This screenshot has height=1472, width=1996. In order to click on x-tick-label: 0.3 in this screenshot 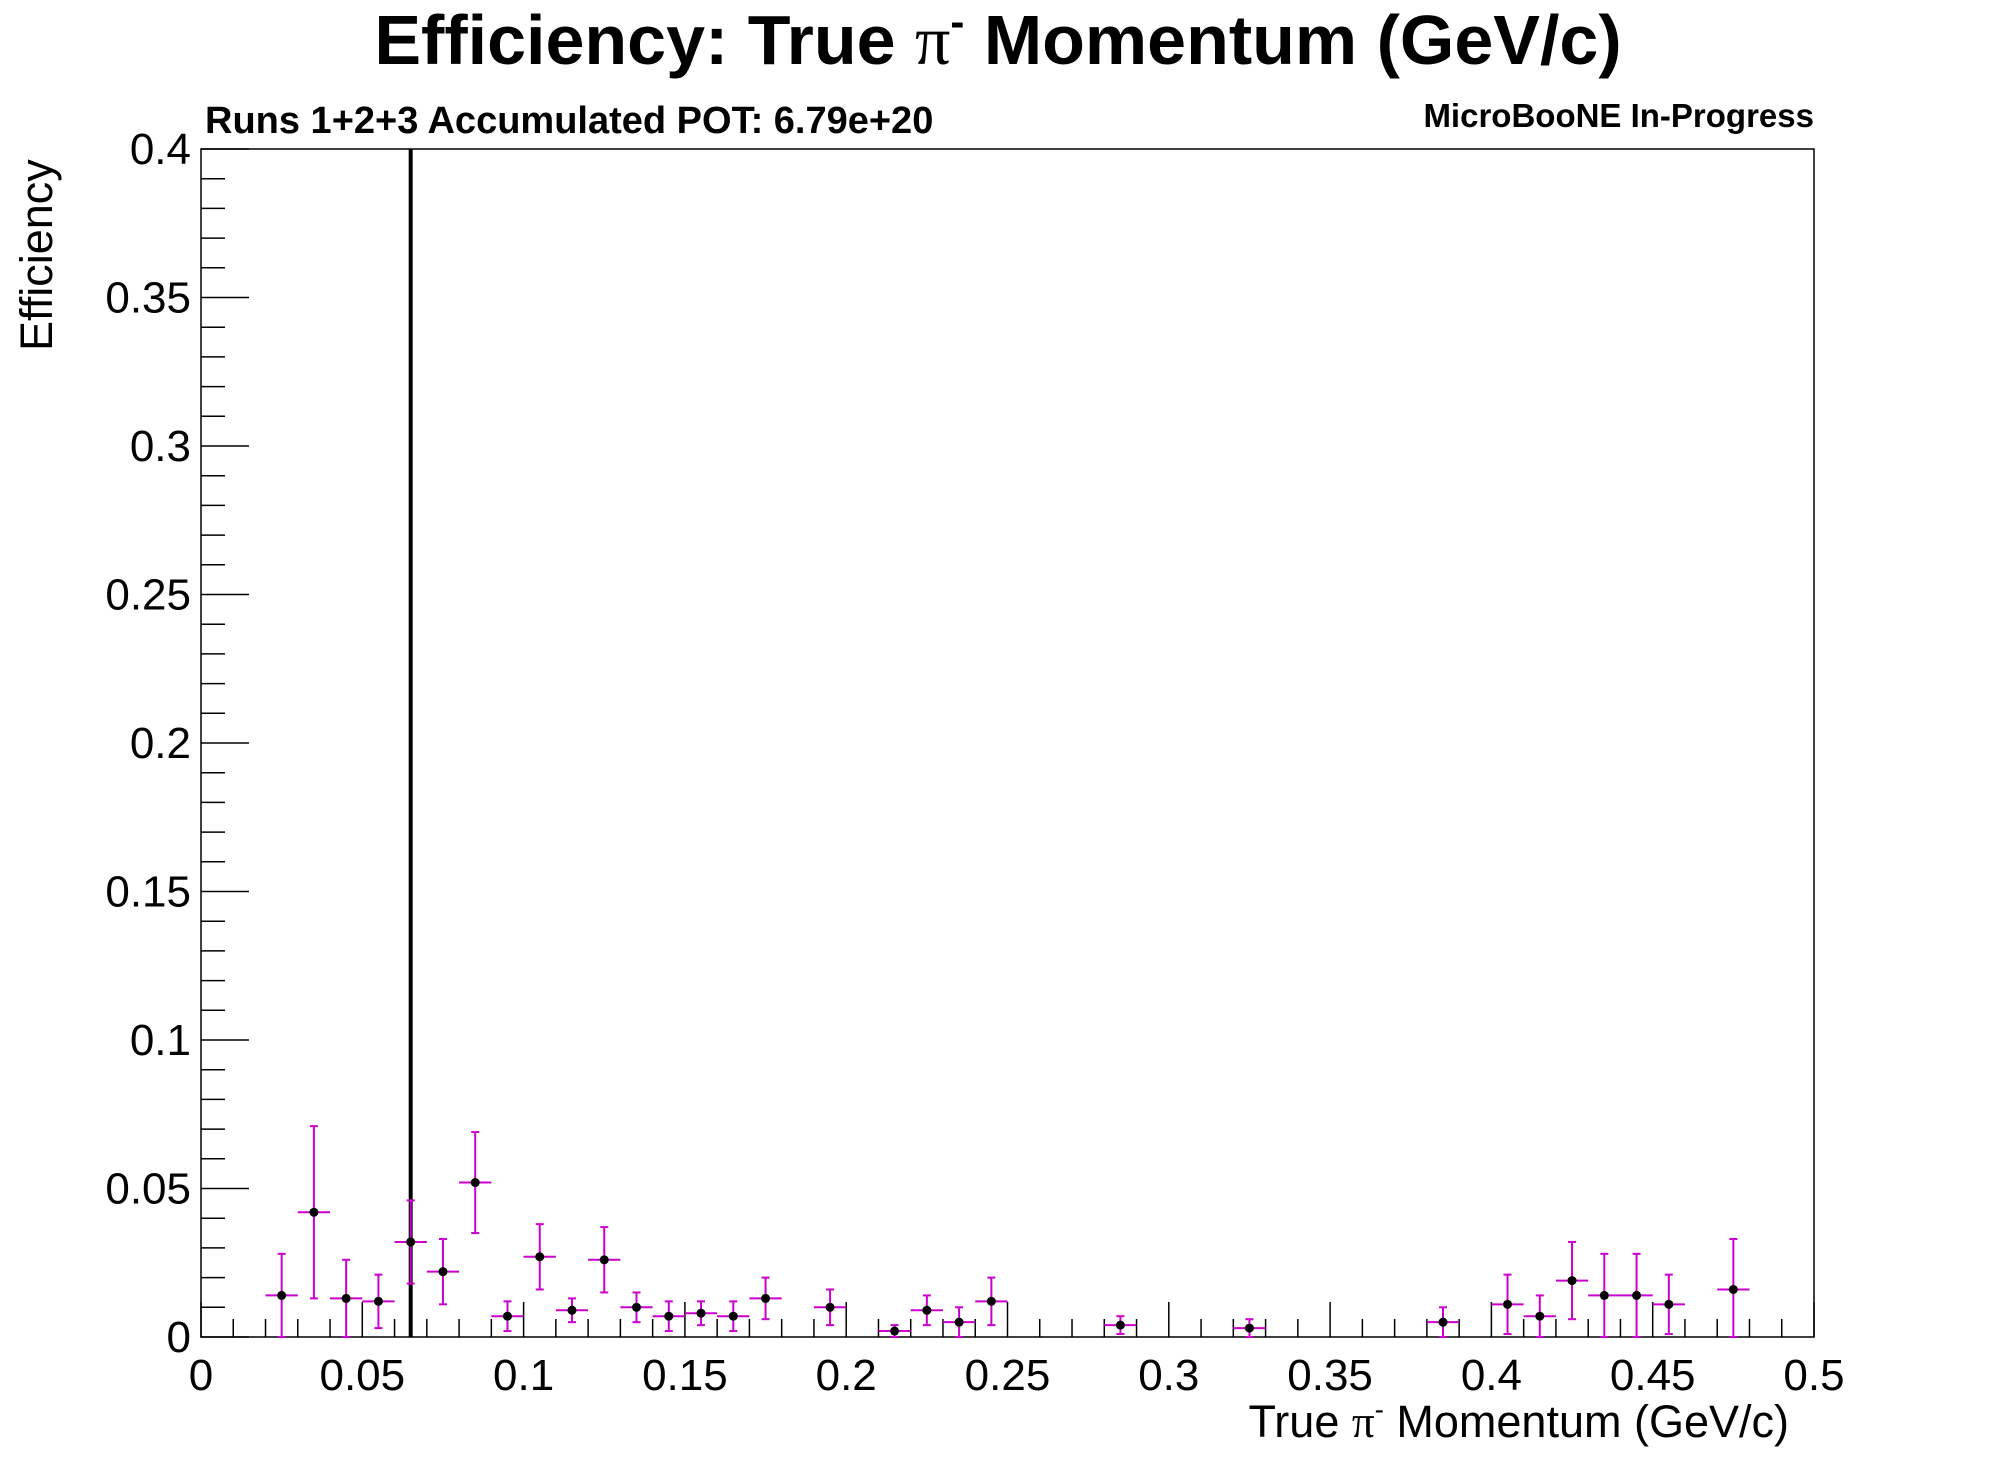, I will do `click(1168, 1375)`.